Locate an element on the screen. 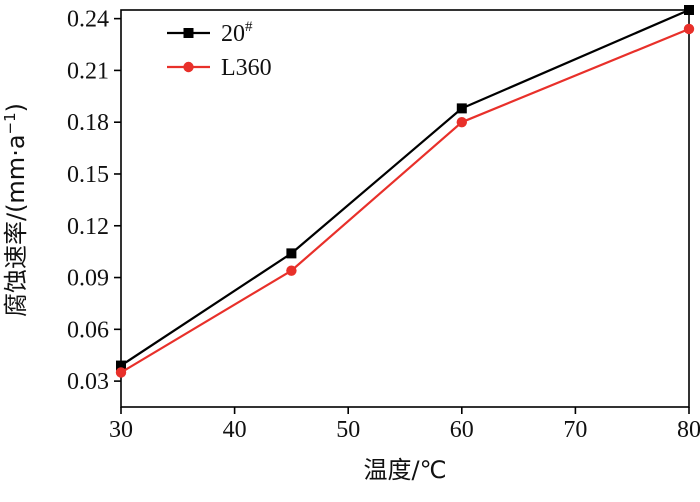 This screenshot has height=502, width=700. y-tick-label: 0.03 is located at coordinates (88, 382).